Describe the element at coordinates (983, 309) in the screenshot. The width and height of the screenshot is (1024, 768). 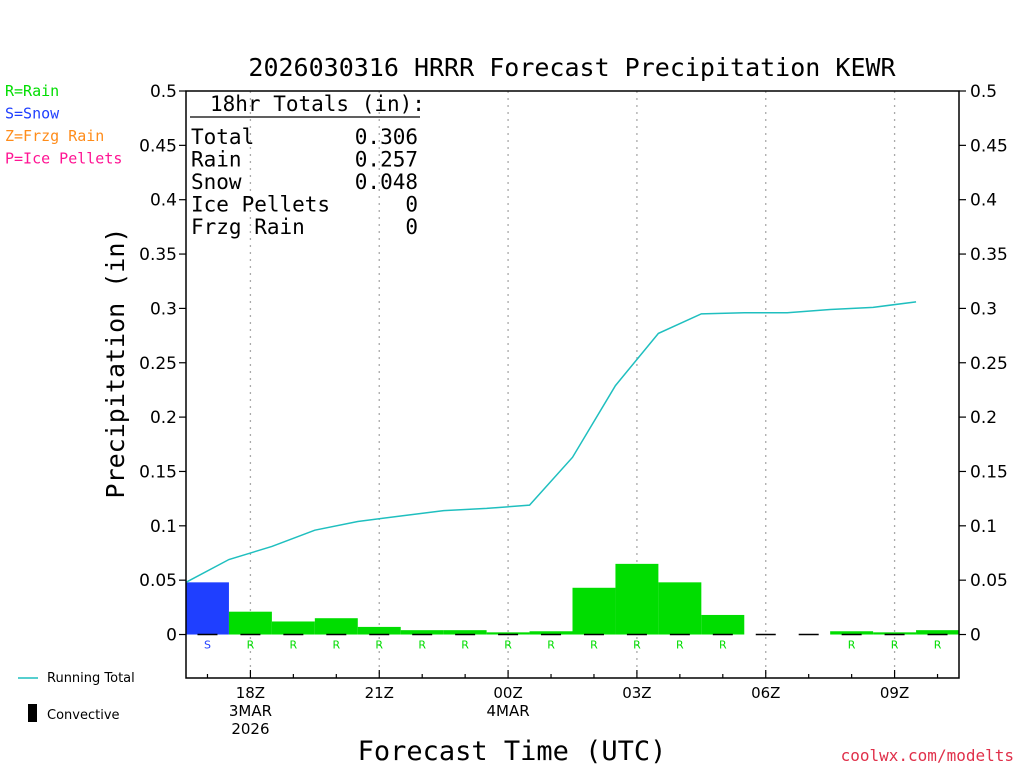
I see `y-tick-label-right: 0.3` at that location.